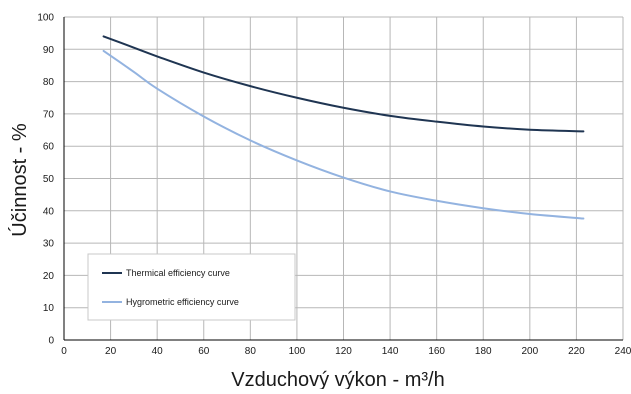 This screenshot has height=394, width=631. I want to click on x-tick-label: 160, so click(436, 351).